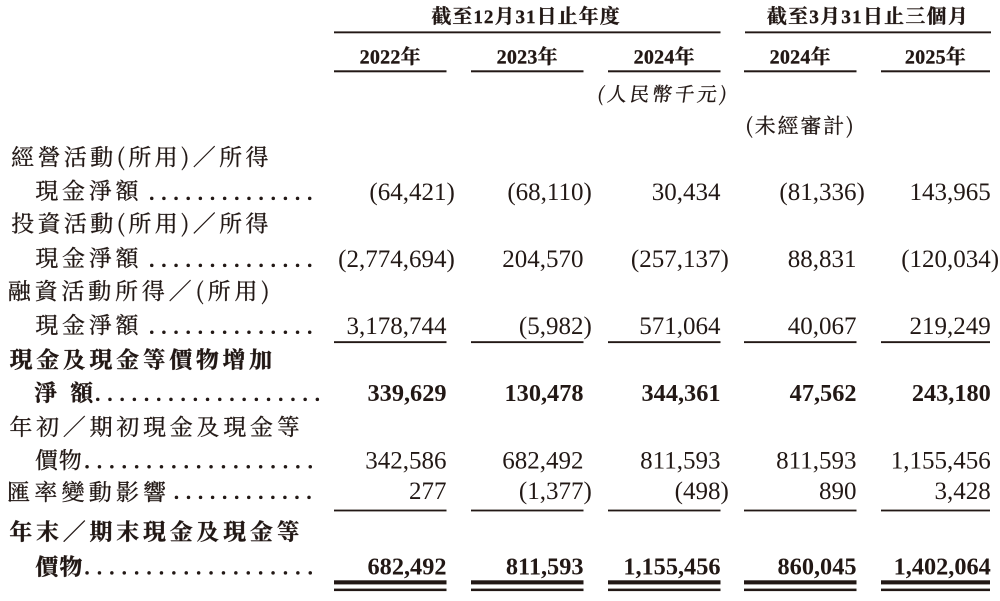 Image resolution: width=1000 pixels, height=601 pixels. What do you see at coordinates (555, 326) in the screenshot?
I see `svg-text: (5,982)` at bounding box center [555, 326].